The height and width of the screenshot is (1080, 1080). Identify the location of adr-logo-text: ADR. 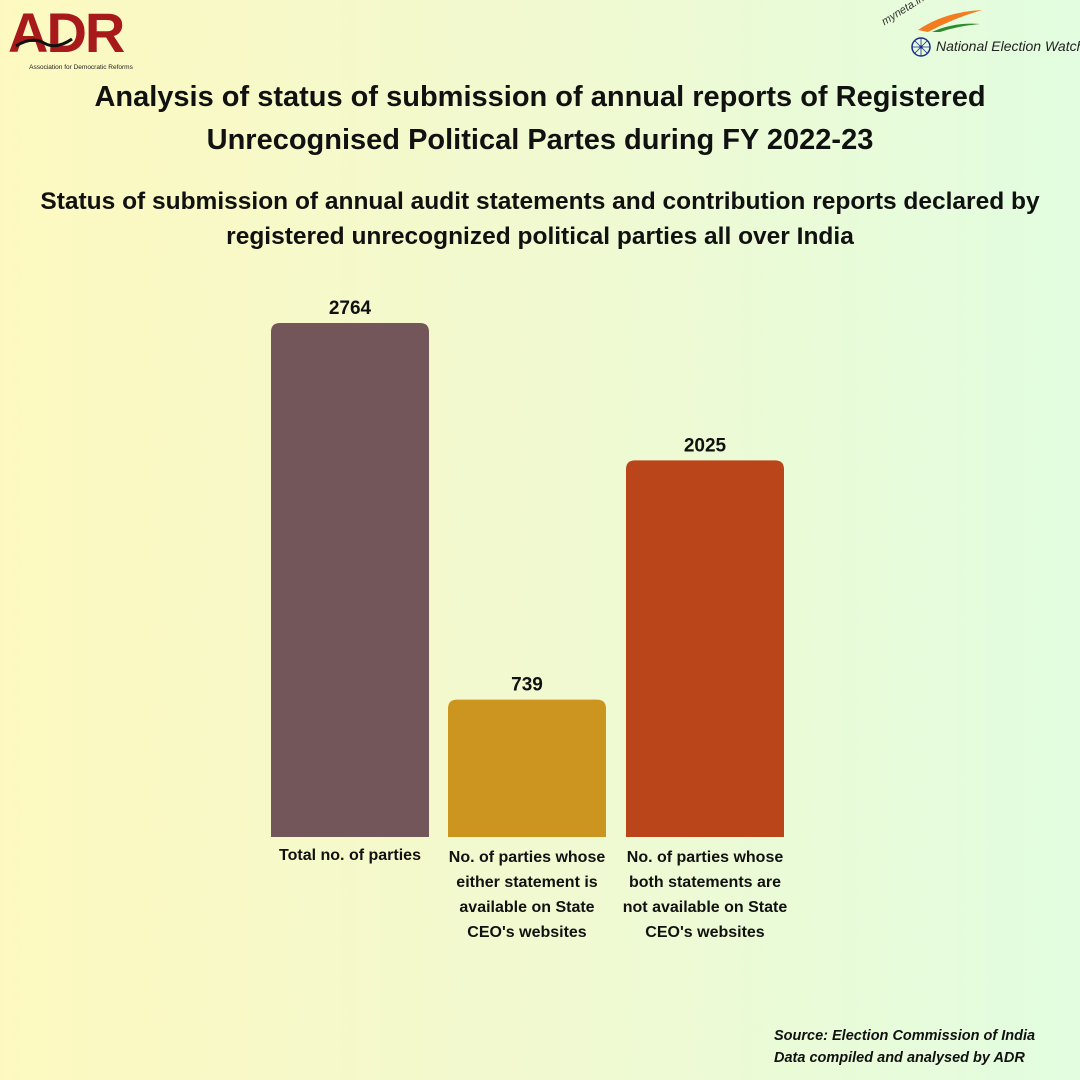
(66, 32).